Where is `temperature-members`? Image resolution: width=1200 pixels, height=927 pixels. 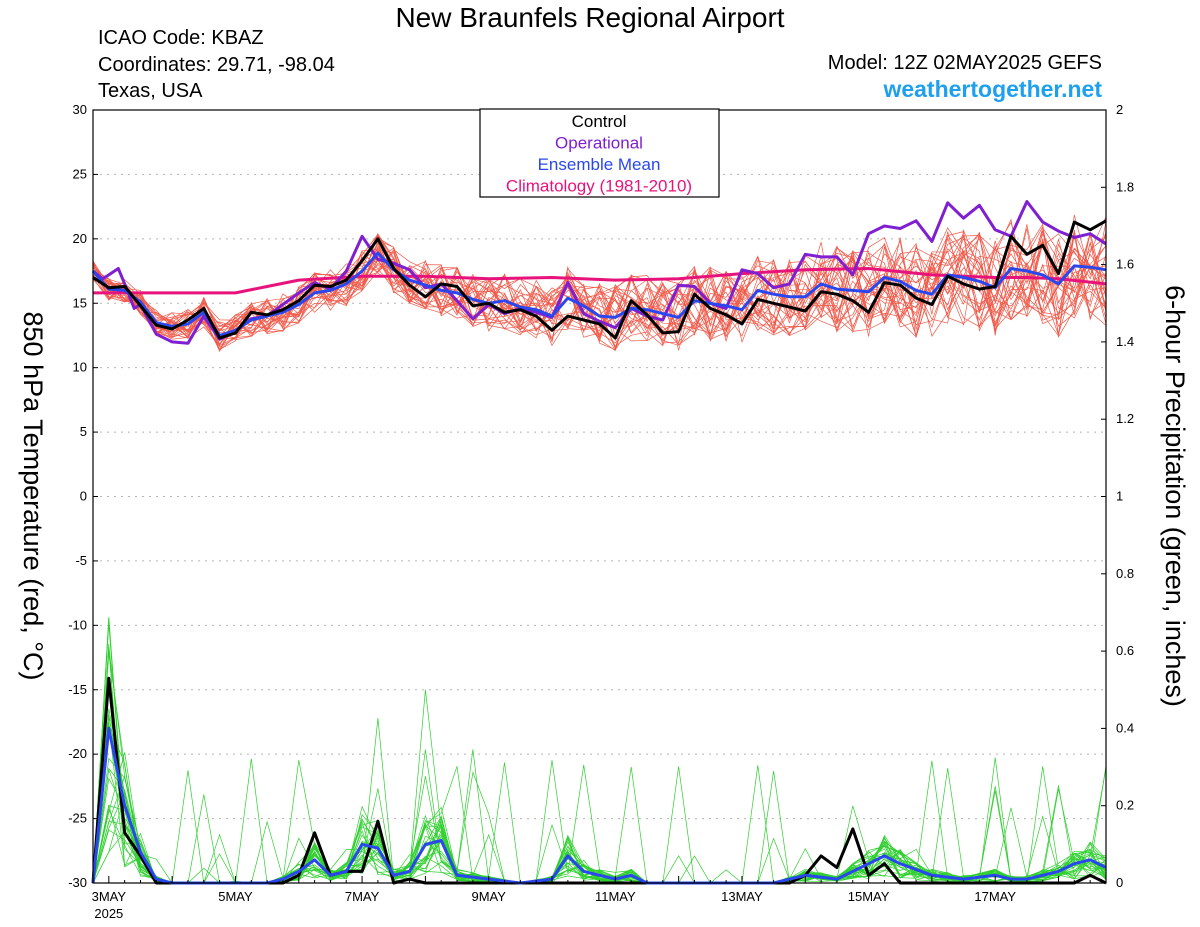
temperature-members is located at coordinates (599, 283).